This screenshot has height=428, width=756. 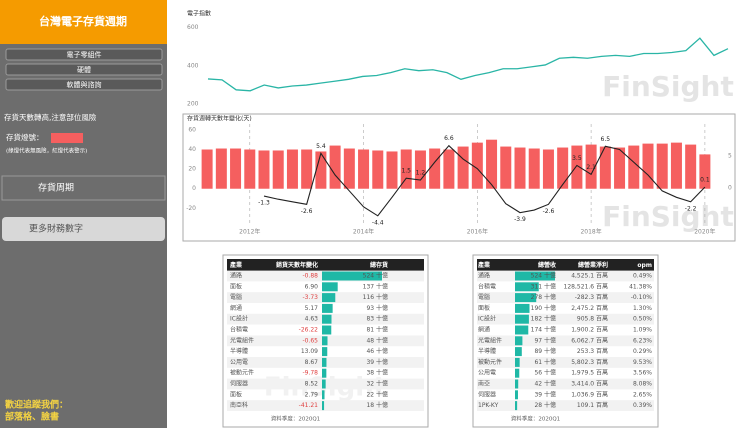 What do you see at coordinates (377, 394) in the screenshot?
I see `cell-text: 22 十億` at bounding box center [377, 394].